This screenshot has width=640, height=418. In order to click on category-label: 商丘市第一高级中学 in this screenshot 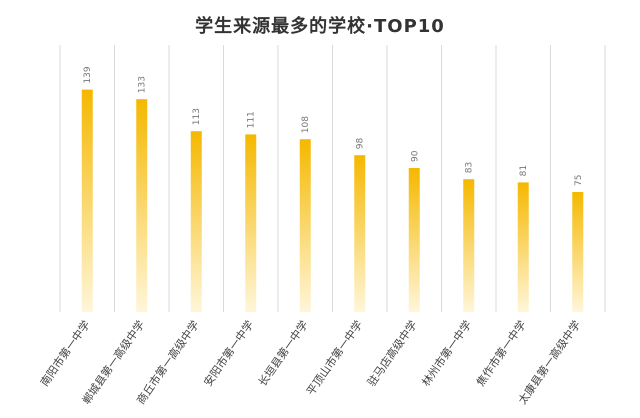, I will do `click(167, 362)`.